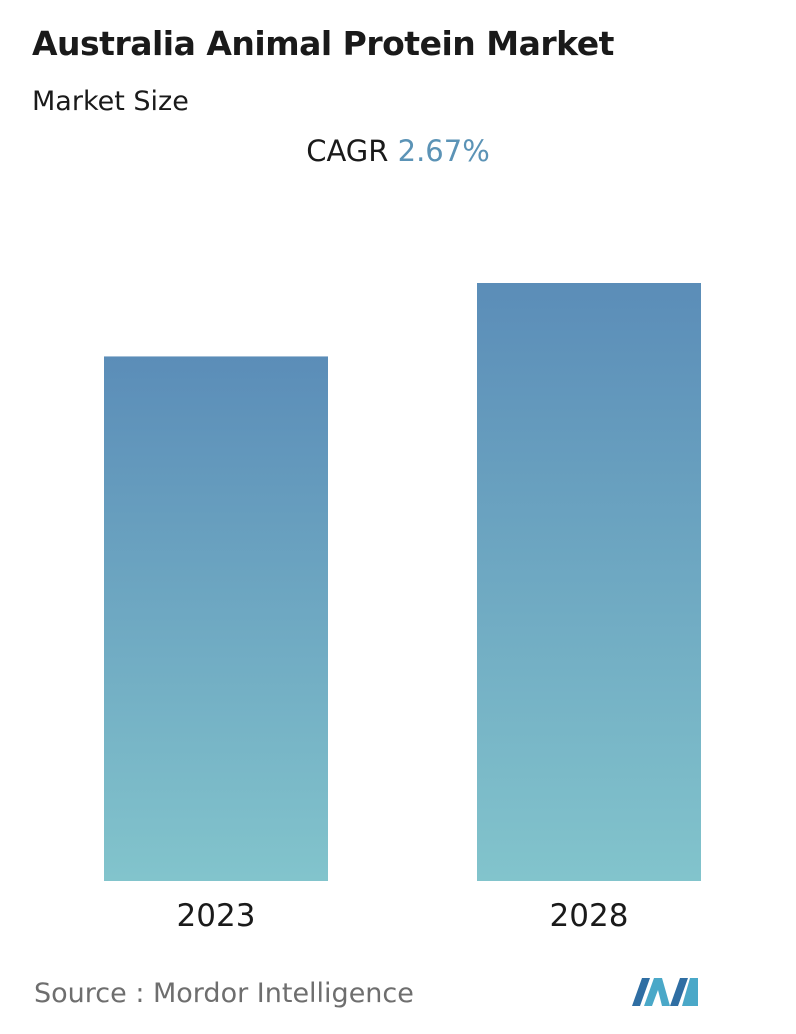 This screenshot has width=796, height=1034. What do you see at coordinates (216, 618) in the screenshot?
I see `bar-2023` at bounding box center [216, 618].